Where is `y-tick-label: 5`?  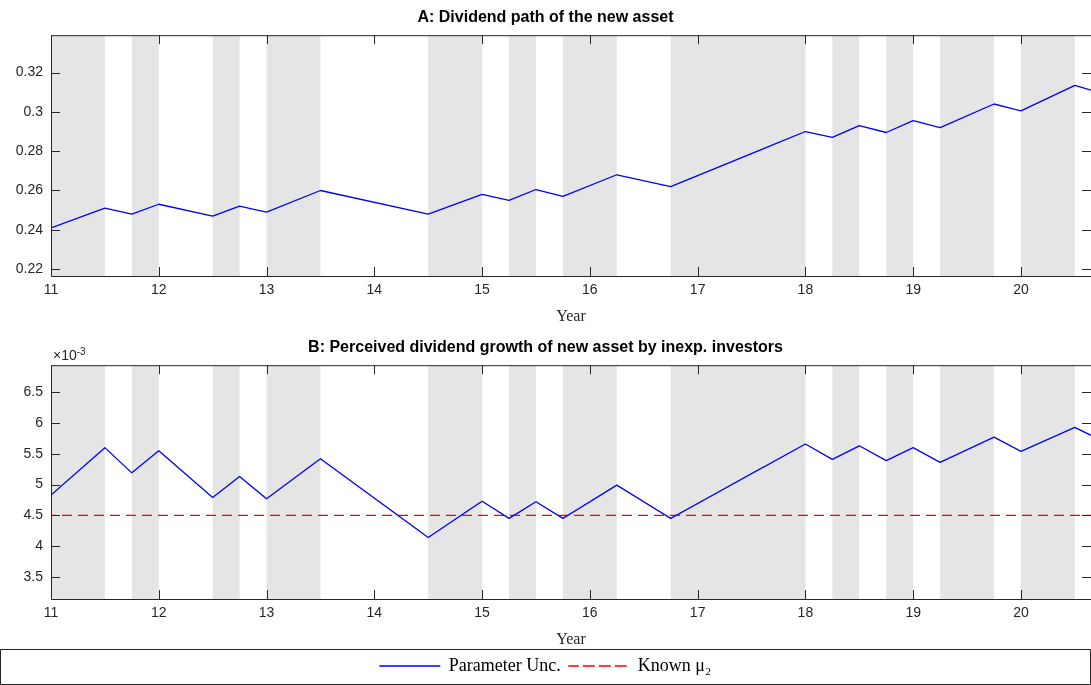
y-tick-label: 5 is located at coordinates (39, 483).